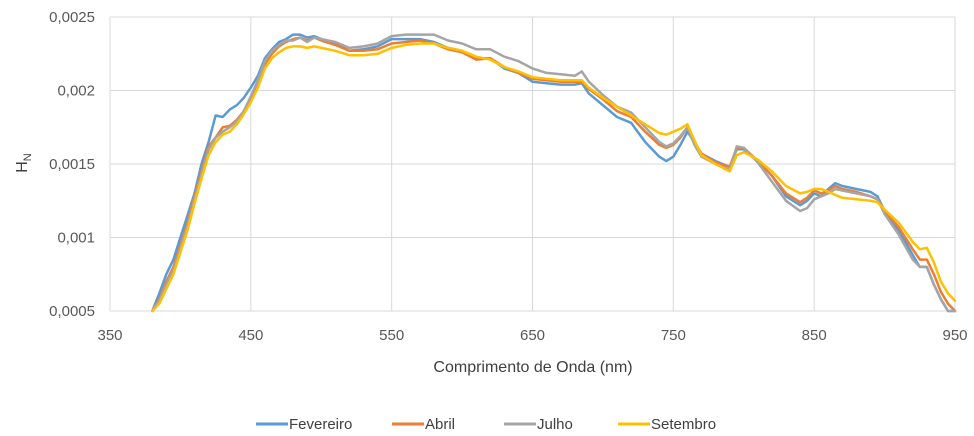 The width and height of the screenshot is (974, 436). What do you see at coordinates (76, 91) in the screenshot?
I see `y-tick-label: 0,002` at bounding box center [76, 91].